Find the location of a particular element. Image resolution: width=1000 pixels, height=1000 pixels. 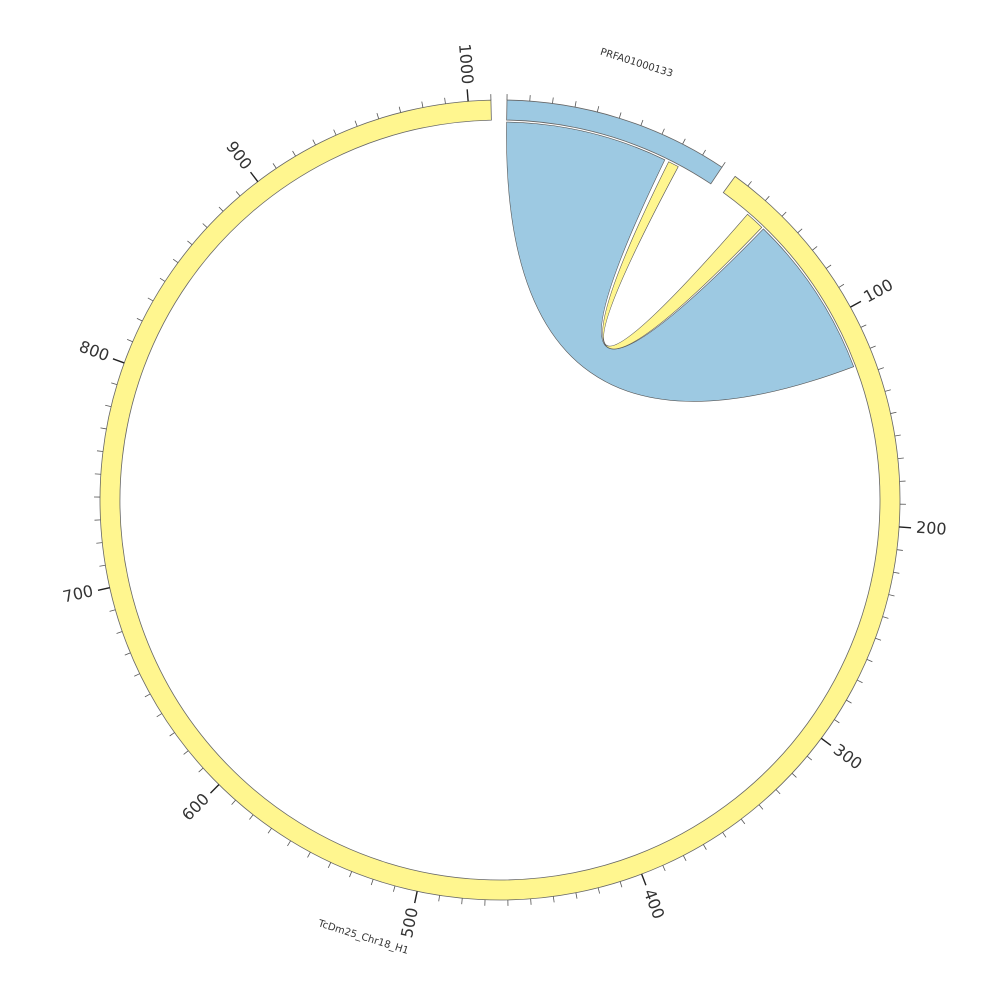

links is located at coordinates (680, 261).